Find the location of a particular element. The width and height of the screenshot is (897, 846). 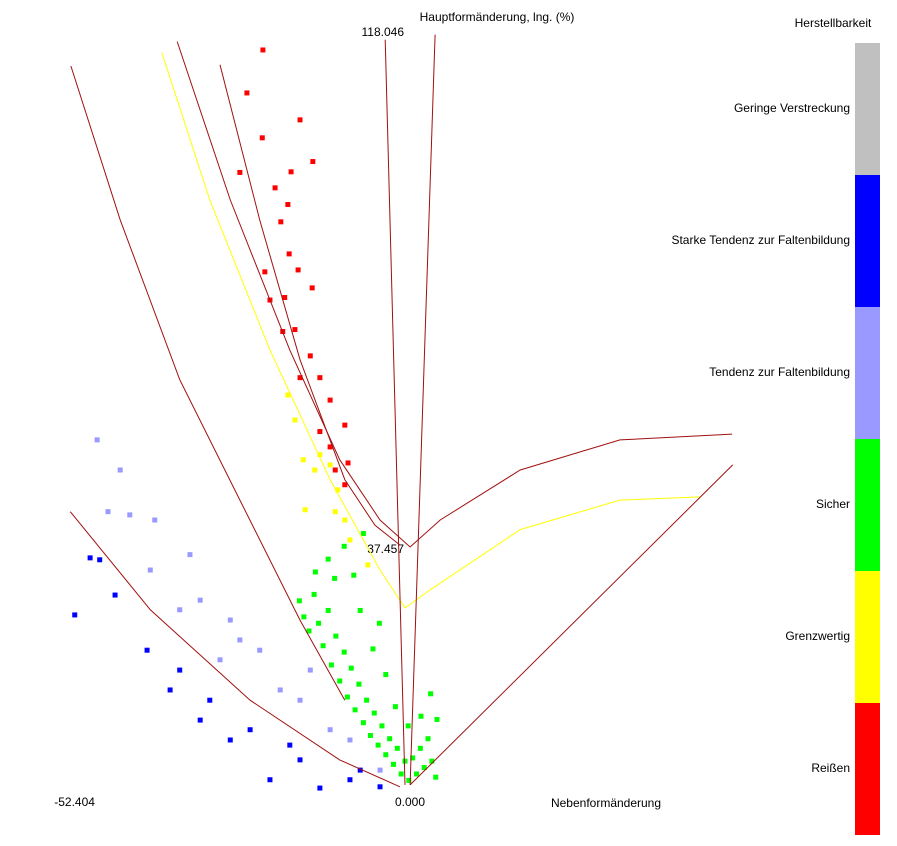

legend-label: Starke Tendenz zur Faltenbildung is located at coordinates (760, 240).